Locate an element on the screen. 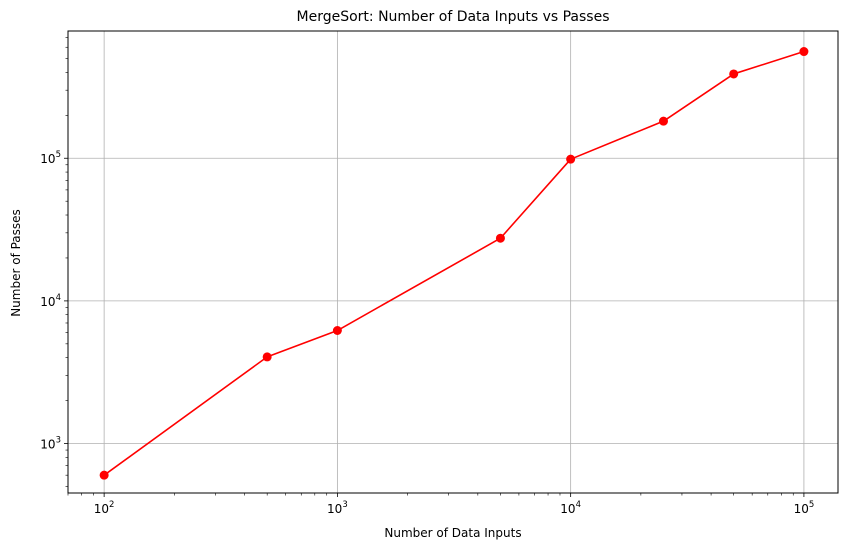 The image size is (849, 554). x-tick-label-1: 10³ is located at coordinates (337, 508).